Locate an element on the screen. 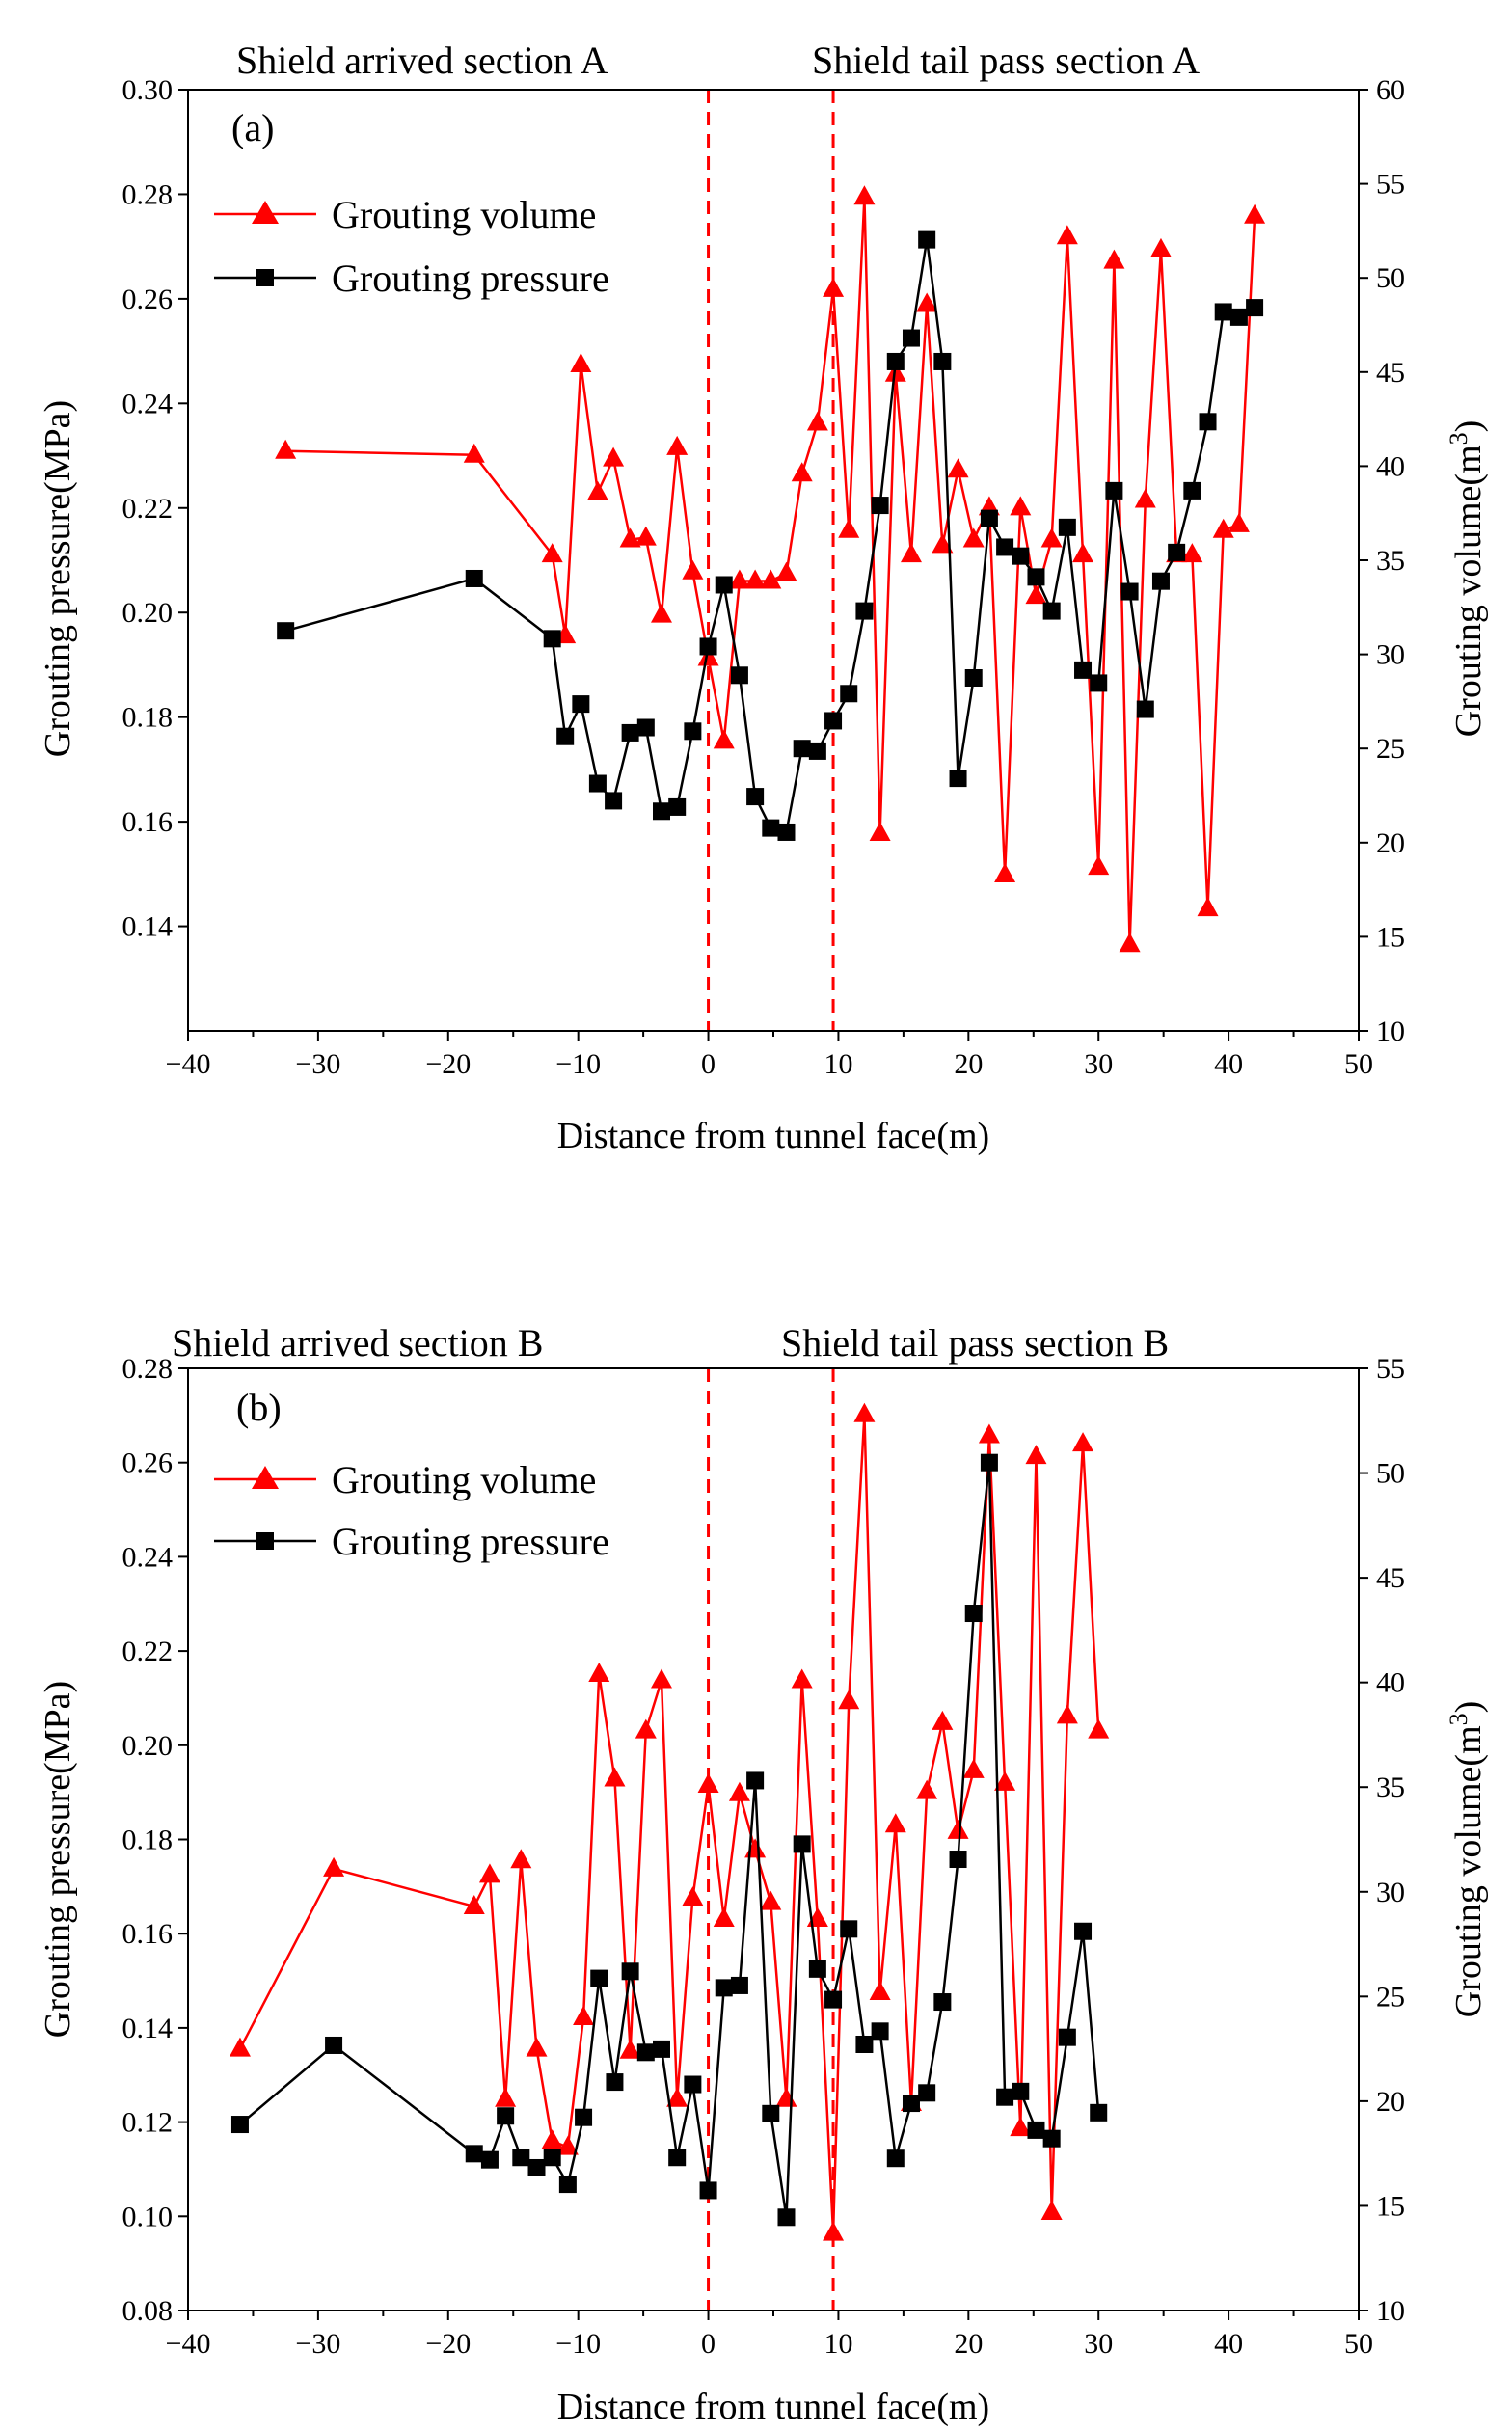 The width and height of the screenshot is (1512, 2433). right-y-tick-label: 30 is located at coordinates (1390, 1892).